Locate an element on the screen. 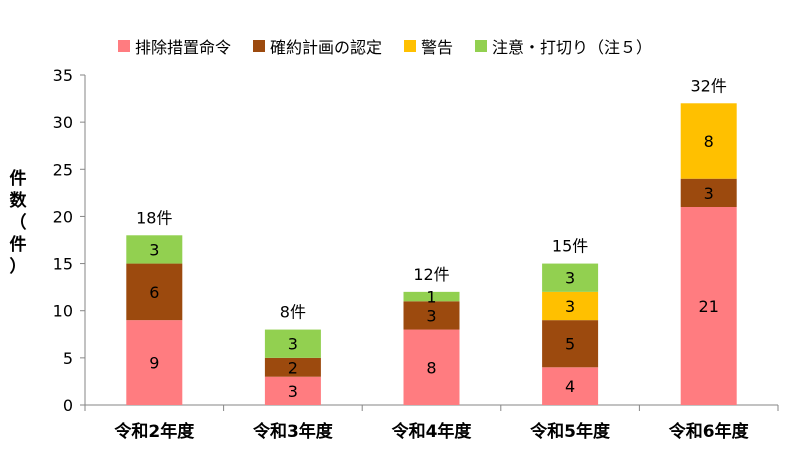 Image resolution: width=802 pixels, height=454 pixels. legend-label: 注意・打切り（注５） is located at coordinates (572, 47).